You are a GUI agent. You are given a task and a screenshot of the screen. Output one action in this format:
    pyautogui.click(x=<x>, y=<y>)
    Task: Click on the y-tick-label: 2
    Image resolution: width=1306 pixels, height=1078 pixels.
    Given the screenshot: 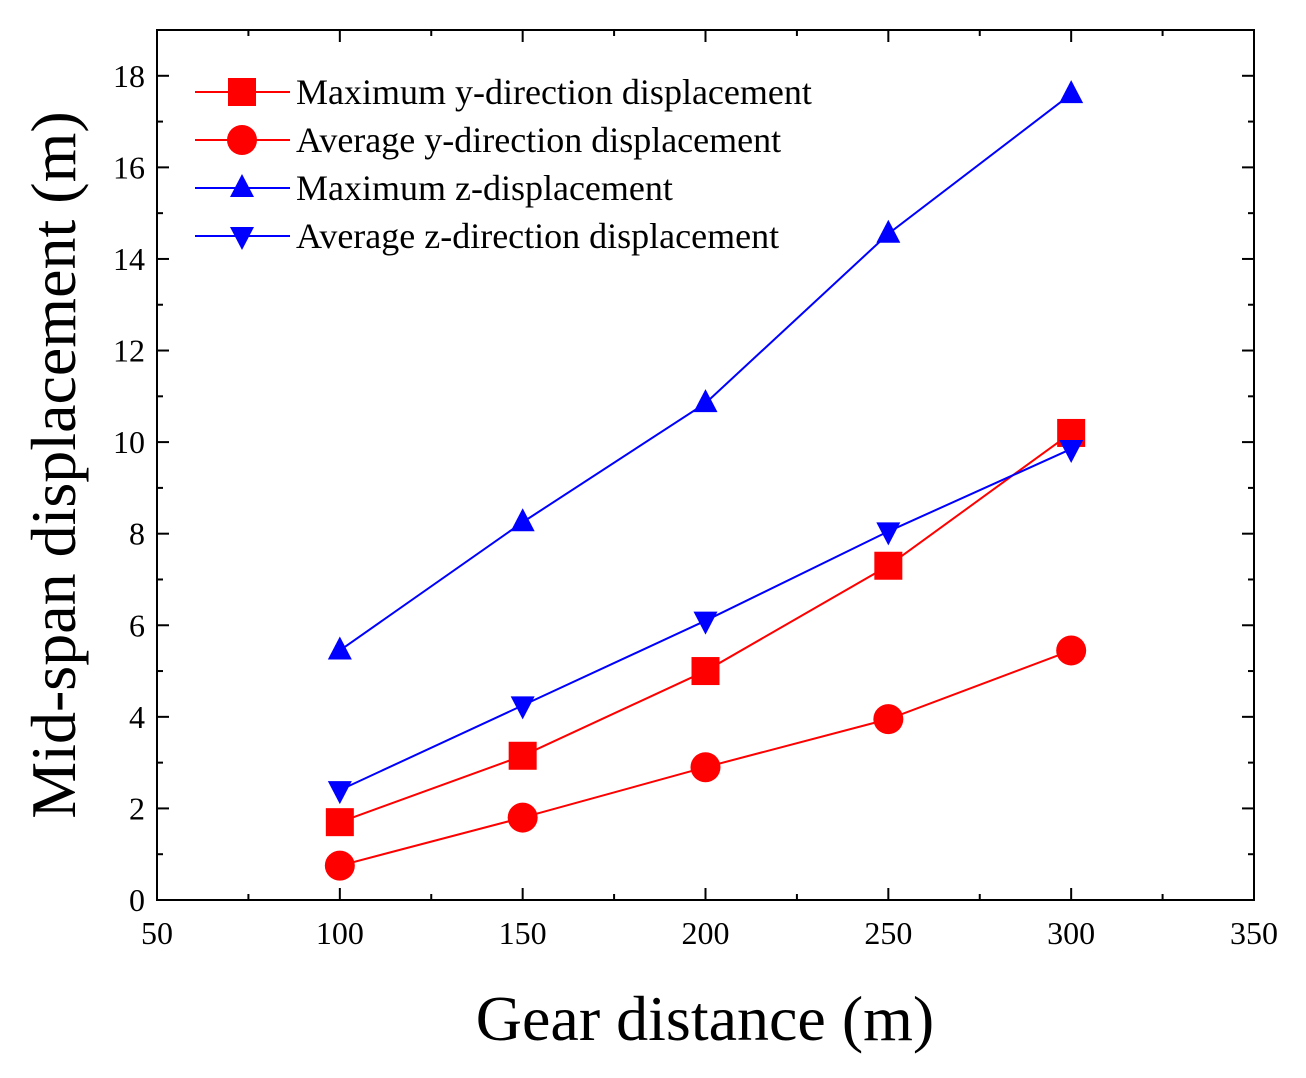 What is the action you would take?
    pyautogui.click(x=137, y=808)
    